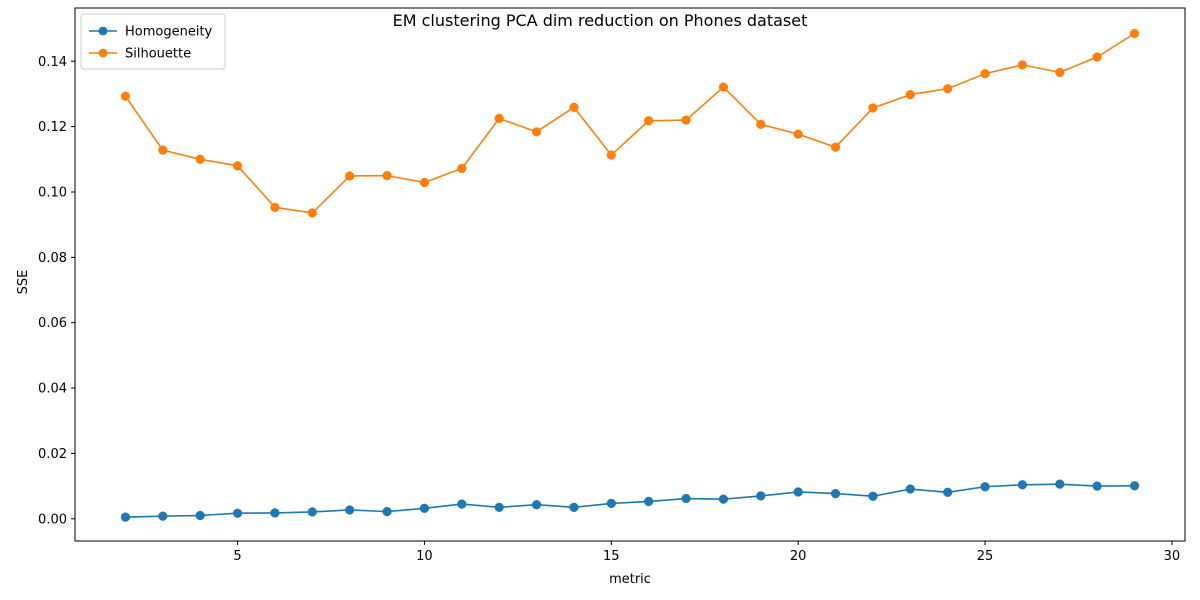  I want to click on series-line-homogeneity, so click(630, 500).